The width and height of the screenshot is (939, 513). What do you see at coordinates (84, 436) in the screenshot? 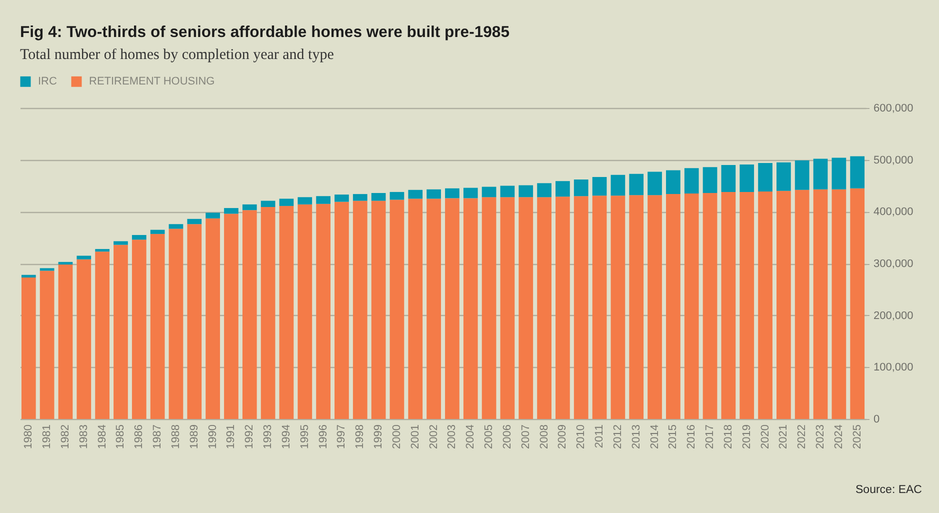
I see `x-tick-label: 1983` at bounding box center [84, 436].